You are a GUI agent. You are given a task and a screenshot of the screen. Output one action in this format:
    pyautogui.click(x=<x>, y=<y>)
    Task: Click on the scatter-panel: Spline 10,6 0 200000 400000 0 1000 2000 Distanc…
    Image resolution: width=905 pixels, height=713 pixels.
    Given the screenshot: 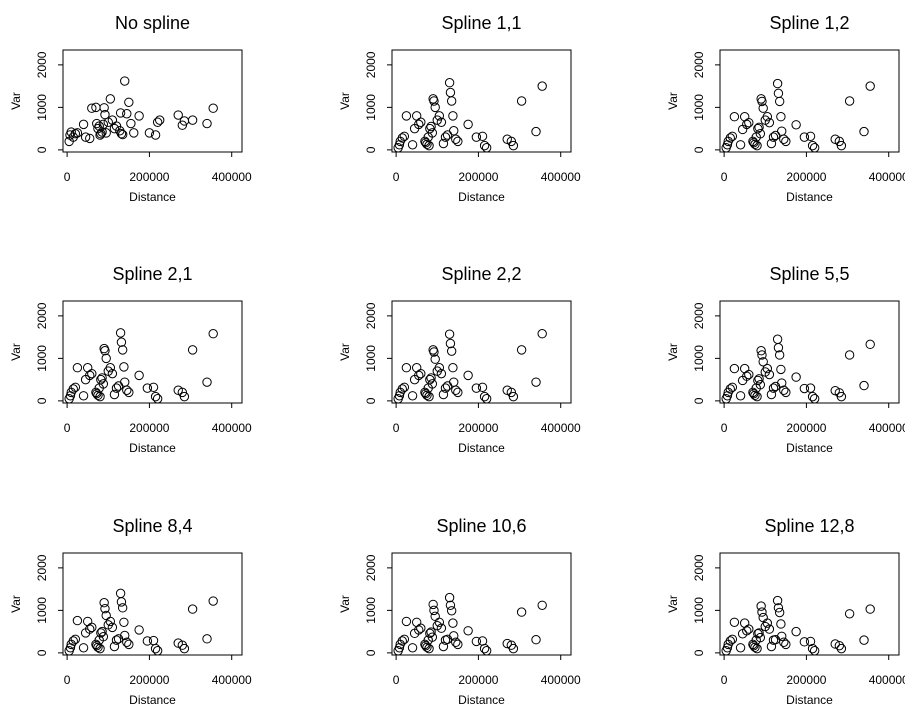 What is the action you would take?
    pyautogui.click(x=459, y=611)
    